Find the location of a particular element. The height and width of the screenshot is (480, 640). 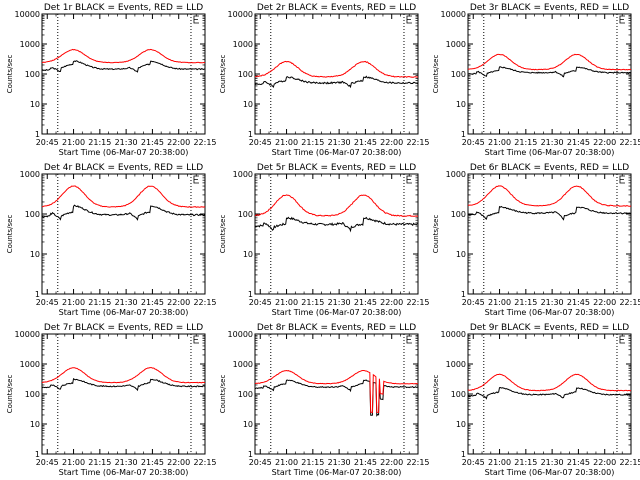

chart-title: Det 5r BLACK = Events, RED = LLD is located at coordinates (336, 168).